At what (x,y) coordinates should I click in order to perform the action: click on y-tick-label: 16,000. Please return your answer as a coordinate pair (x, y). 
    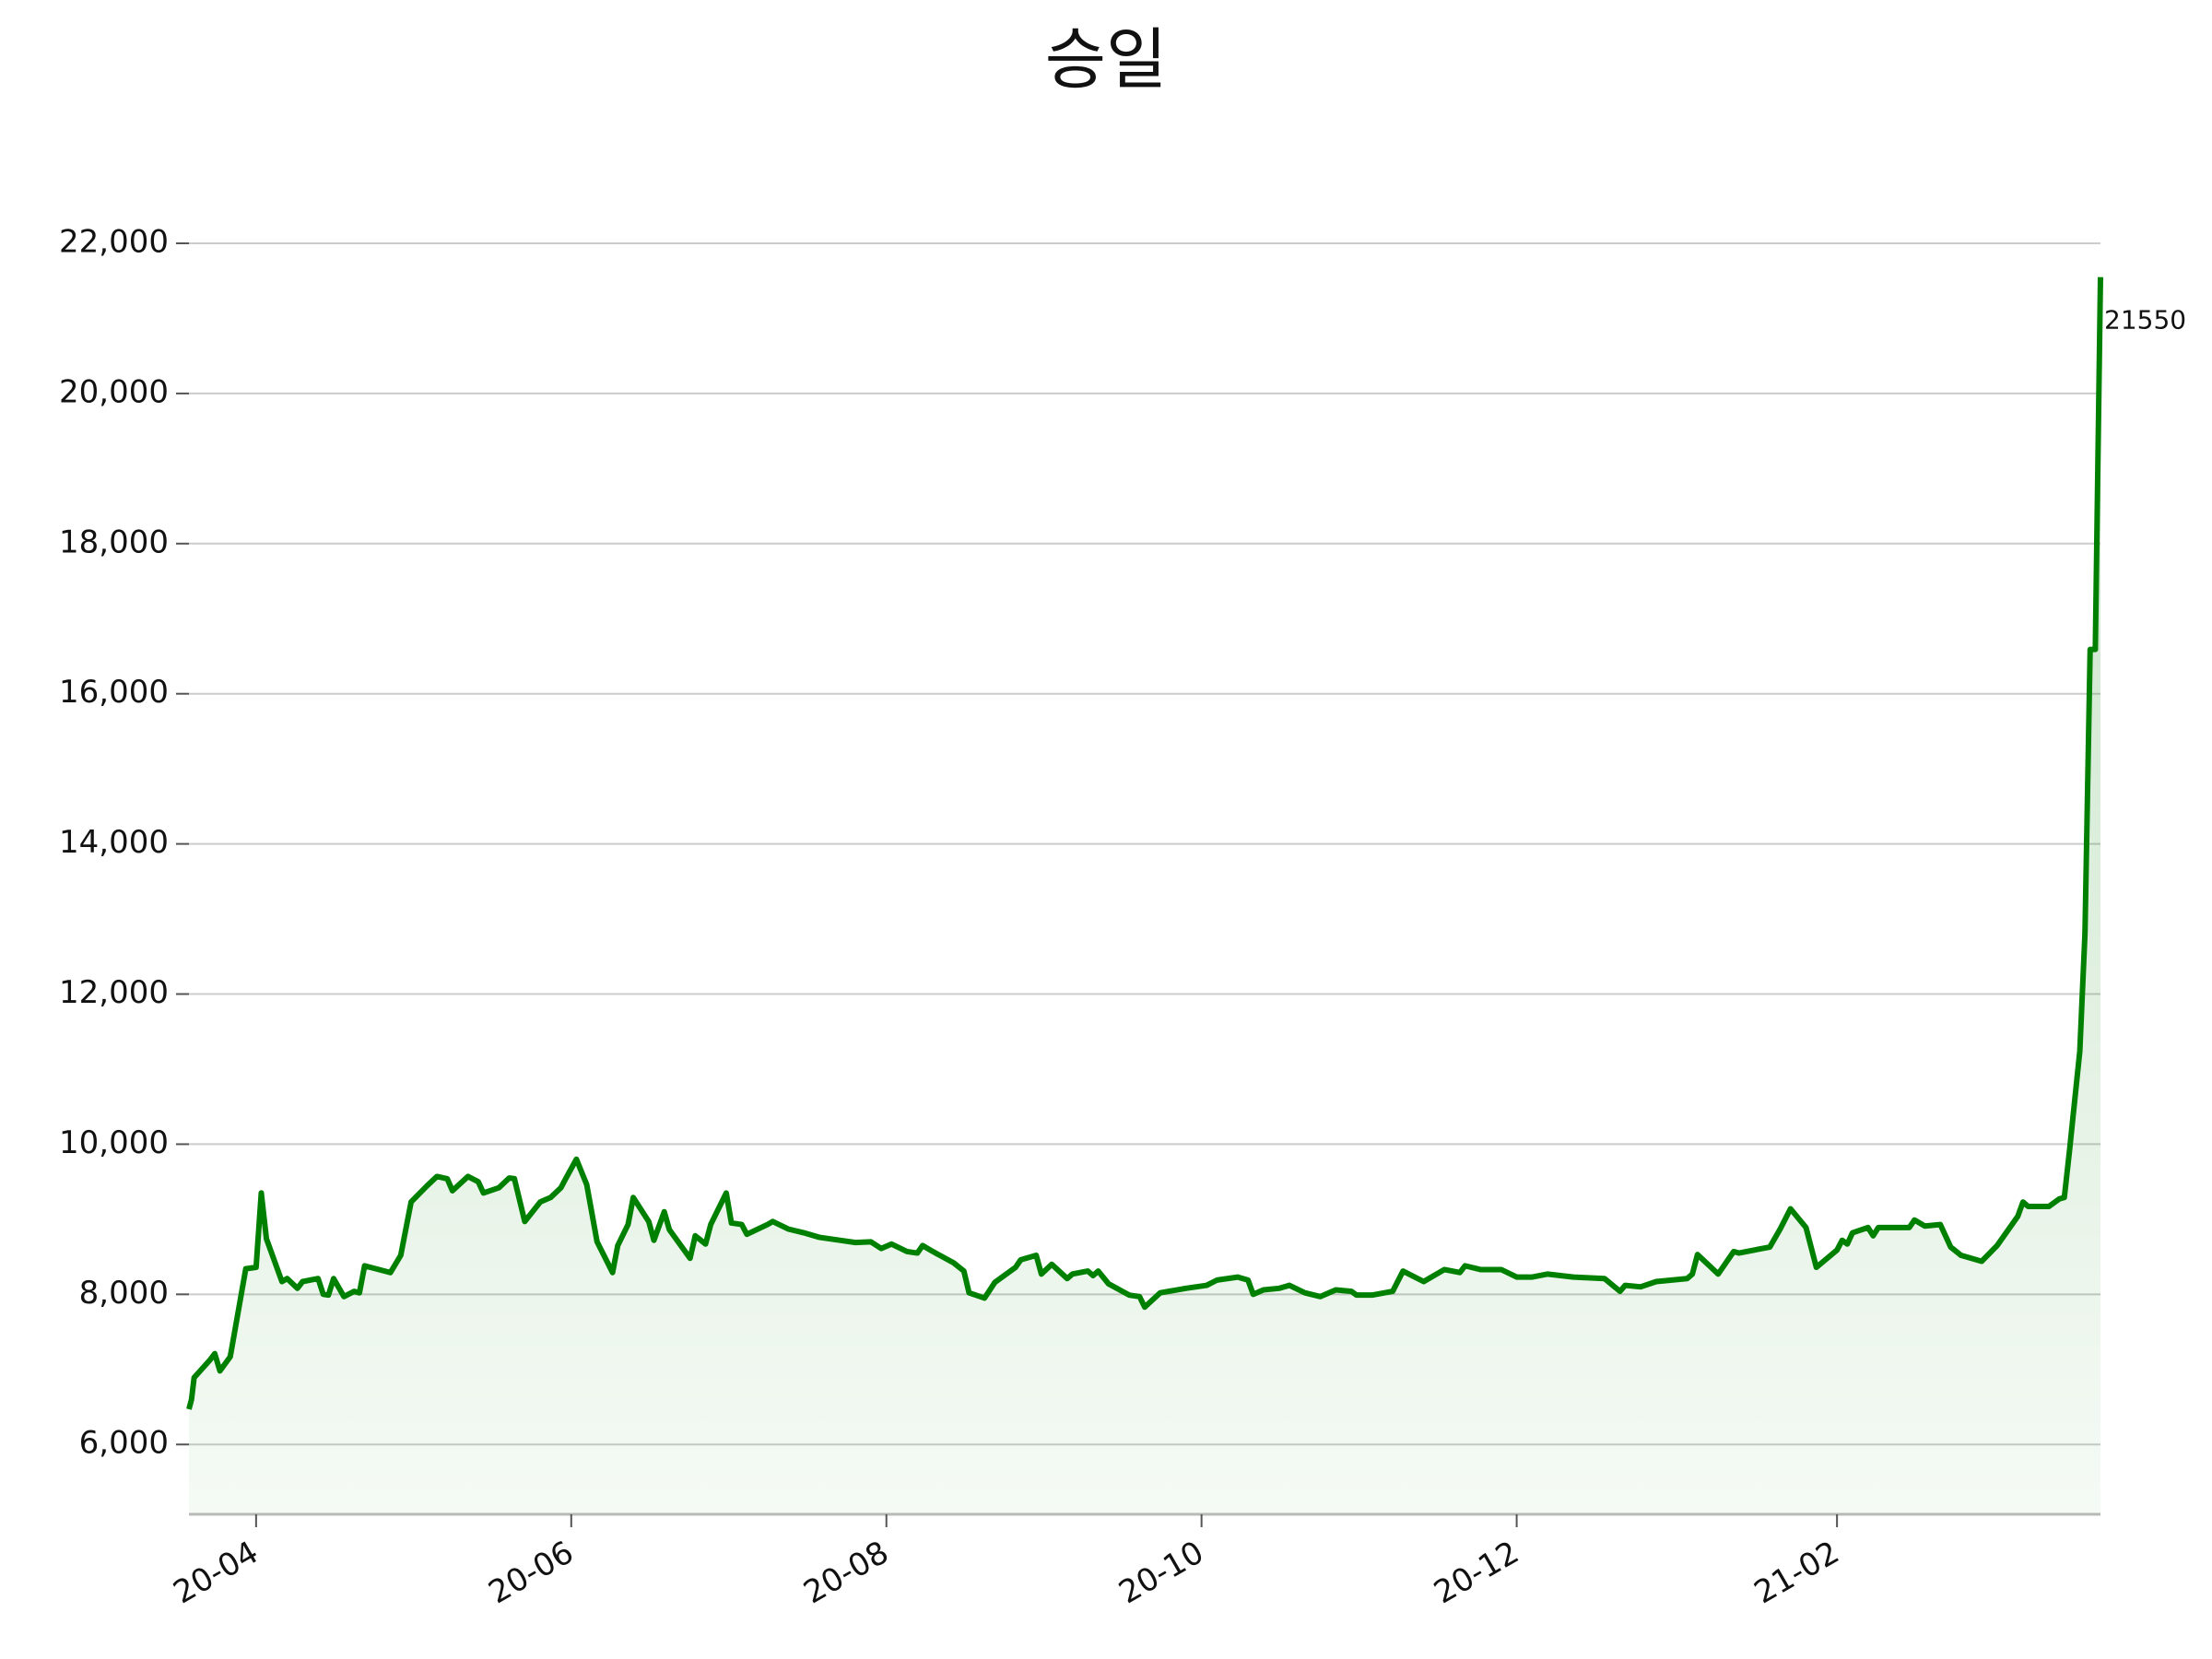
    Looking at the image, I should click on (114, 692).